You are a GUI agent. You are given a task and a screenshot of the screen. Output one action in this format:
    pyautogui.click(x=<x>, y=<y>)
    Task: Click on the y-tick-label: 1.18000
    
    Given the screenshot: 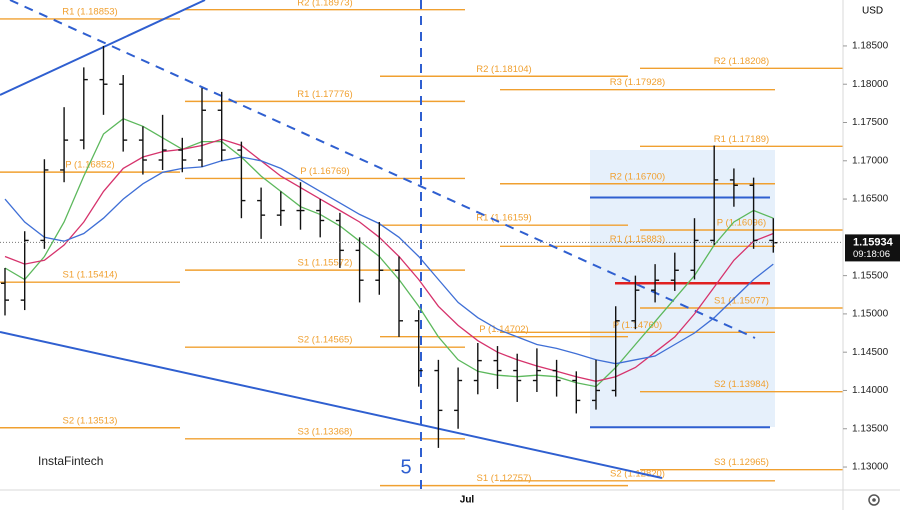 What is the action you would take?
    pyautogui.click(x=870, y=84)
    